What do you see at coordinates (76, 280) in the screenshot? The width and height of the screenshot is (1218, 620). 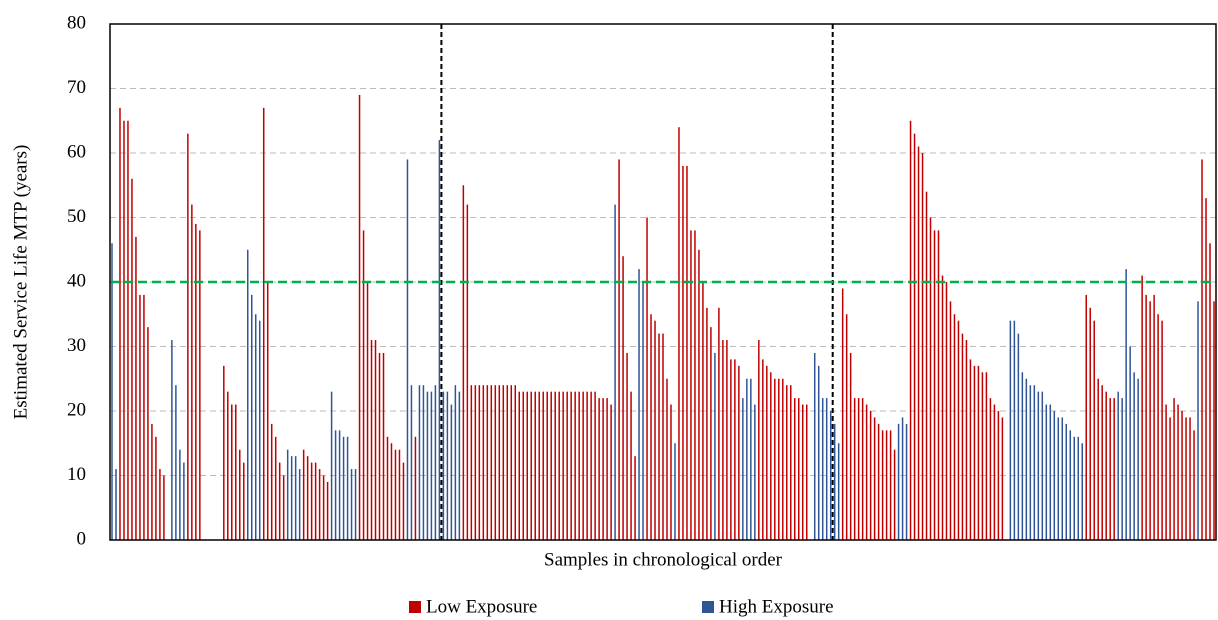 I see `y-tick-label: 40` at bounding box center [76, 280].